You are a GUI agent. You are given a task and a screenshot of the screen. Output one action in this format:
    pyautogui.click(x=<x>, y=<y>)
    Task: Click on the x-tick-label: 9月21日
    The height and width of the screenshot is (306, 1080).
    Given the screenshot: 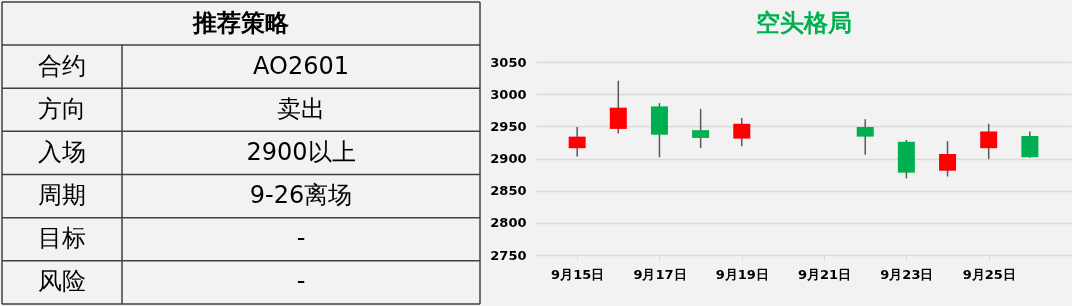 What is the action you would take?
    pyautogui.click(x=825, y=274)
    